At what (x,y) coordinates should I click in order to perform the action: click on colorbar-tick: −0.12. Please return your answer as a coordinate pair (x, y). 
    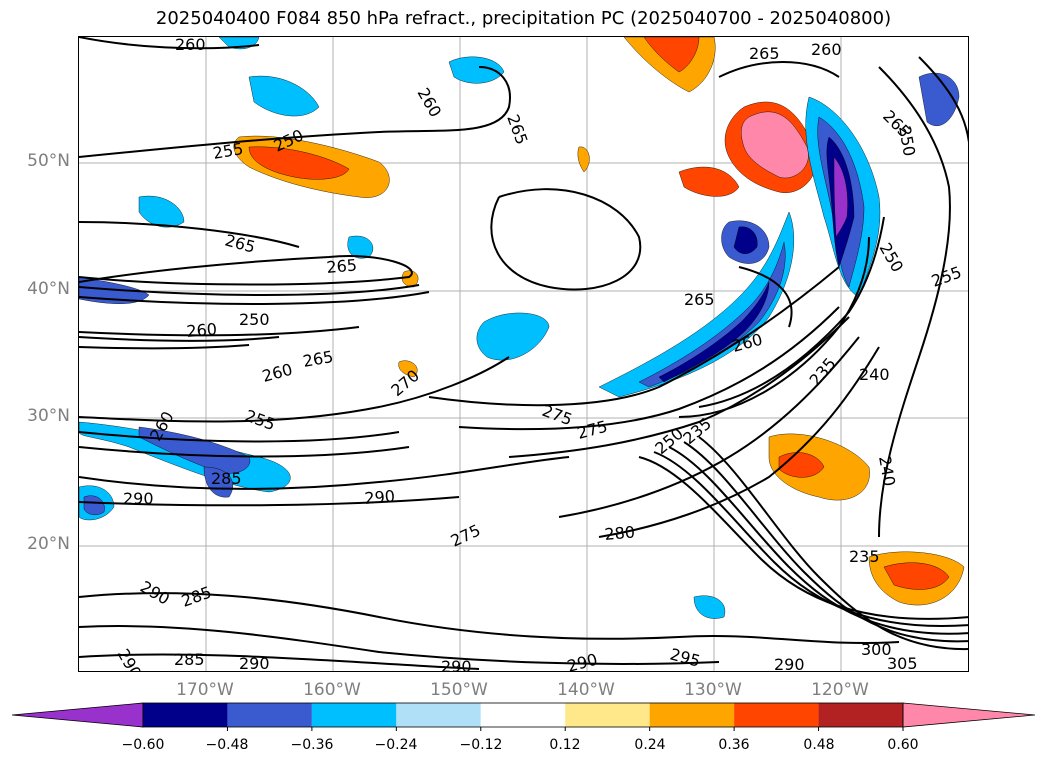
    Looking at the image, I should click on (481, 745).